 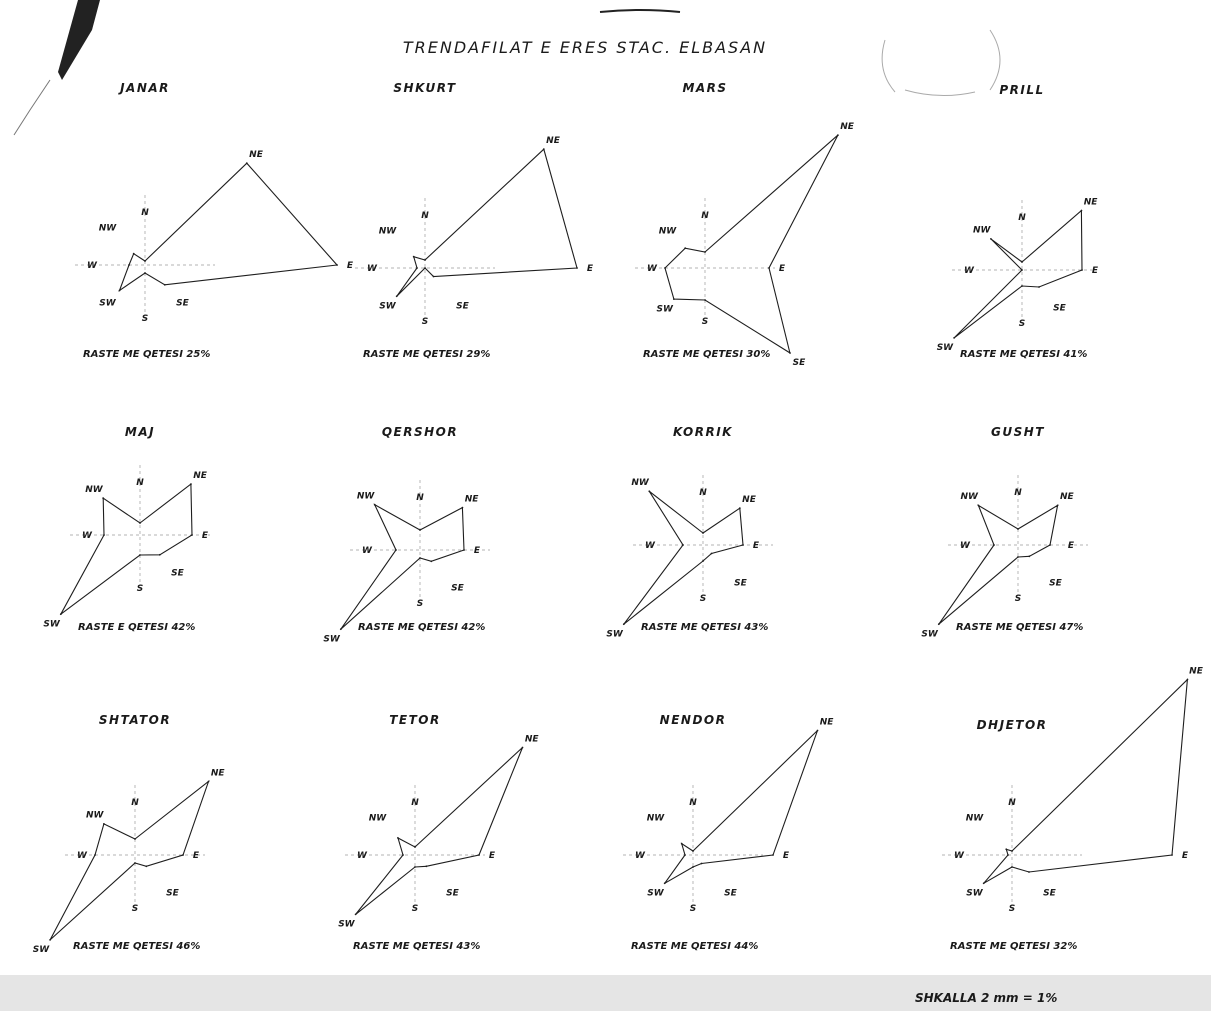 I want to click on wind-rose-janar: N NE E SE S SW W NW JANAR RASTE ME QETESI 25%, so click(x=214, y=220).